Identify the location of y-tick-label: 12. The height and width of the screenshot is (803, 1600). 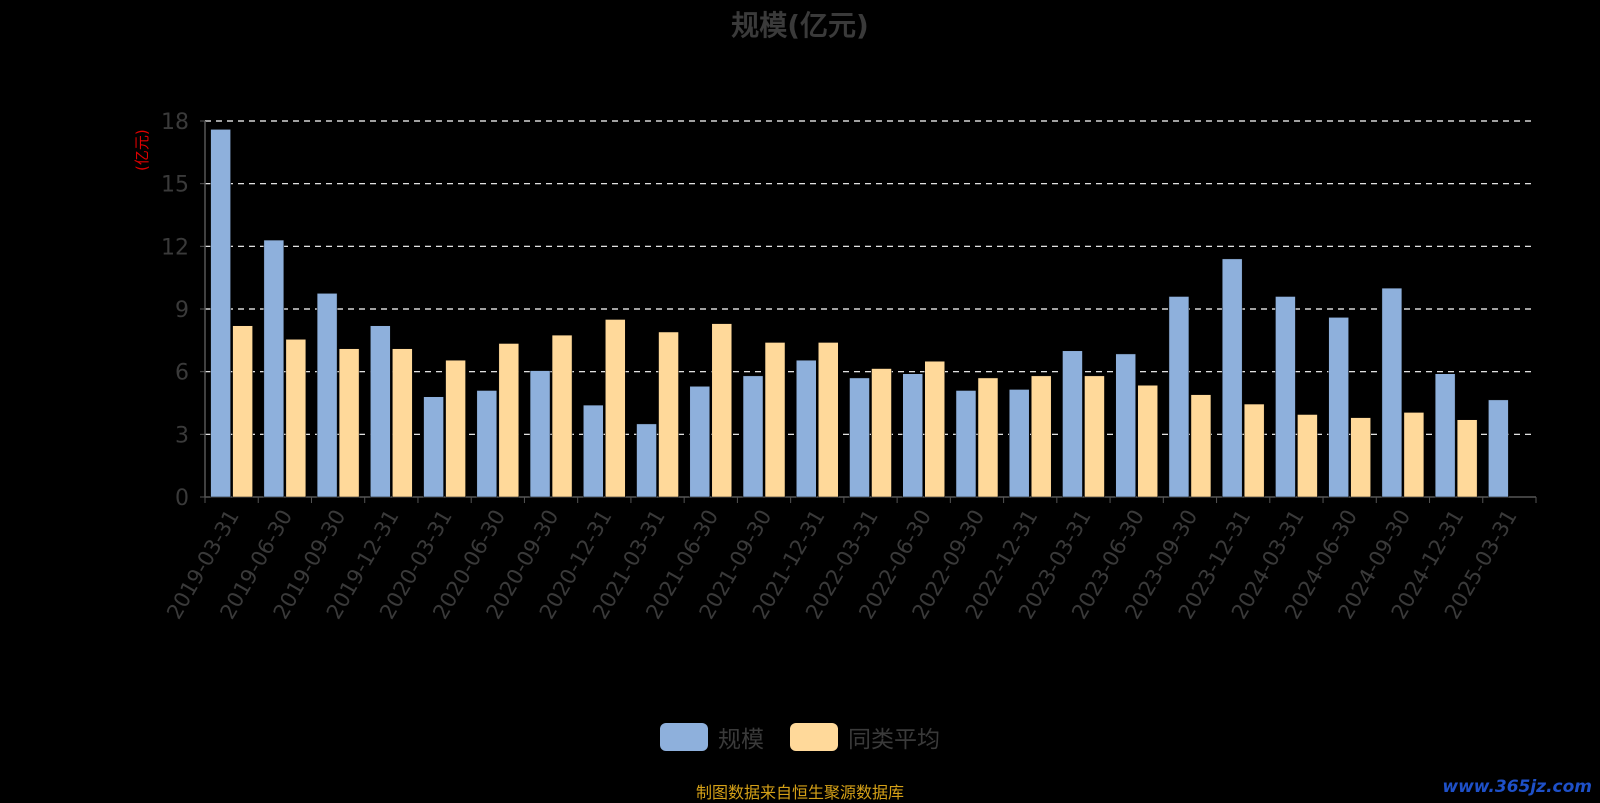
(175, 247).